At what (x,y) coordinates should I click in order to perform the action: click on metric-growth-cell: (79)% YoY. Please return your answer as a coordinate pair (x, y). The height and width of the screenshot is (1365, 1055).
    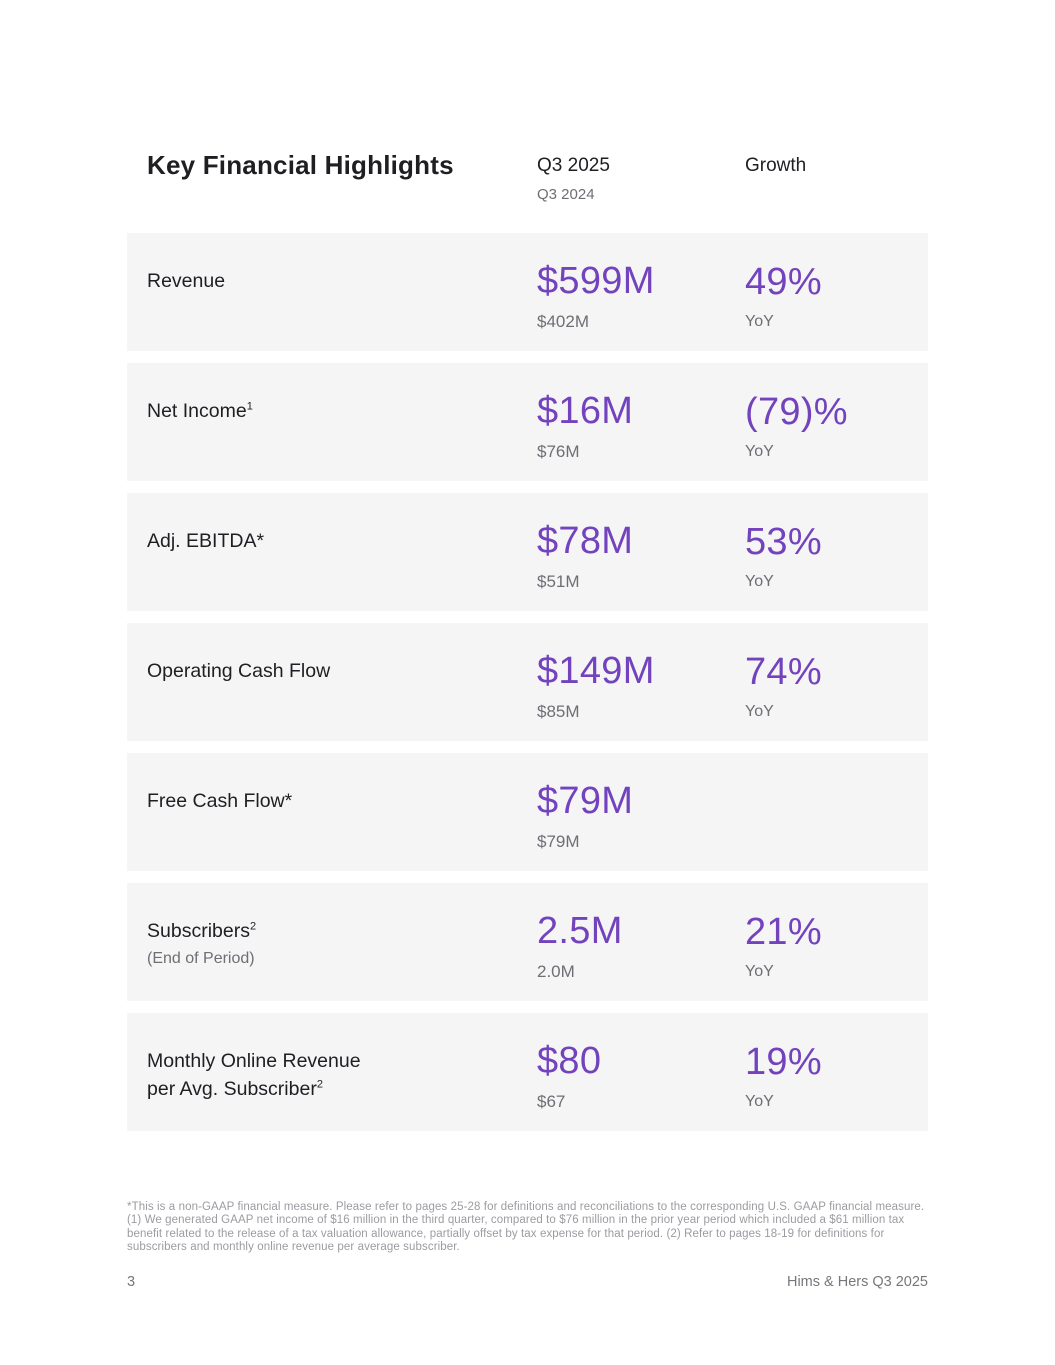
    Looking at the image, I should click on (836, 422).